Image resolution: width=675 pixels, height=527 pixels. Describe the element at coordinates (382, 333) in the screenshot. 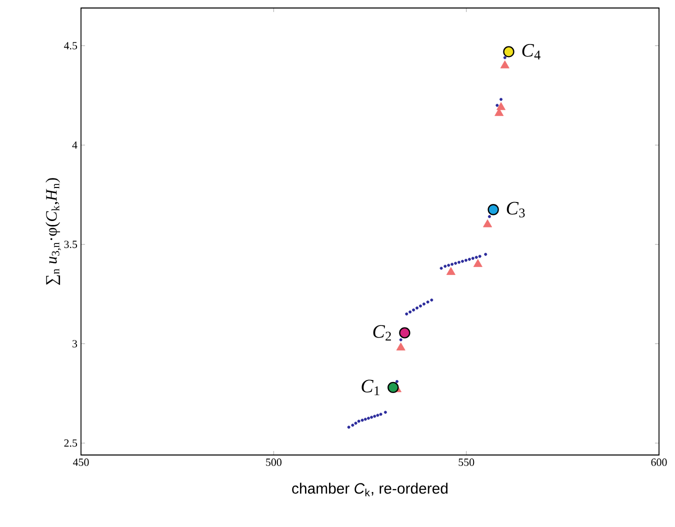

I see `annotation: C$_{2}$` at that location.